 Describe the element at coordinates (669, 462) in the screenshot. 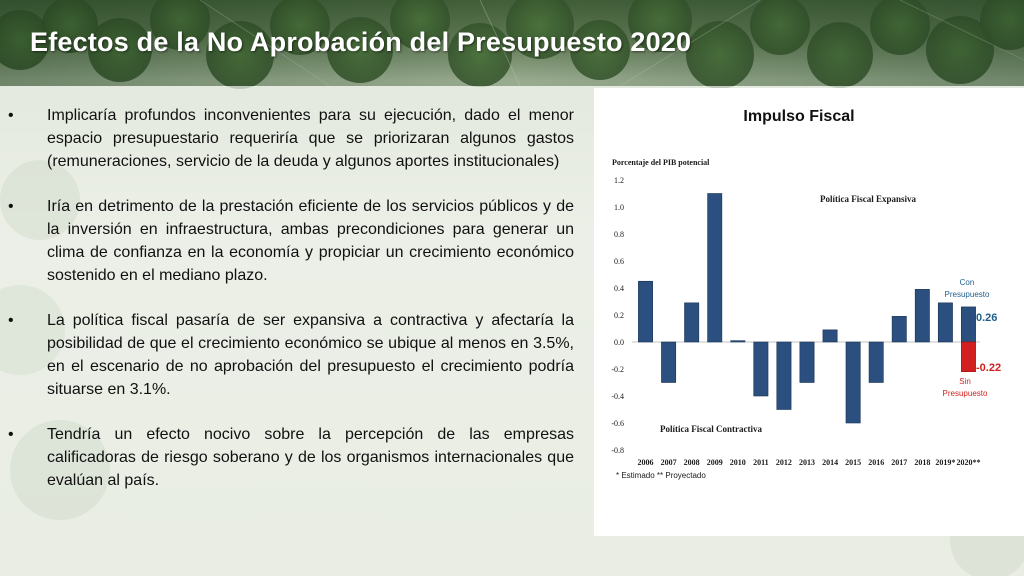

I see `x-tick-label: 2007` at that location.